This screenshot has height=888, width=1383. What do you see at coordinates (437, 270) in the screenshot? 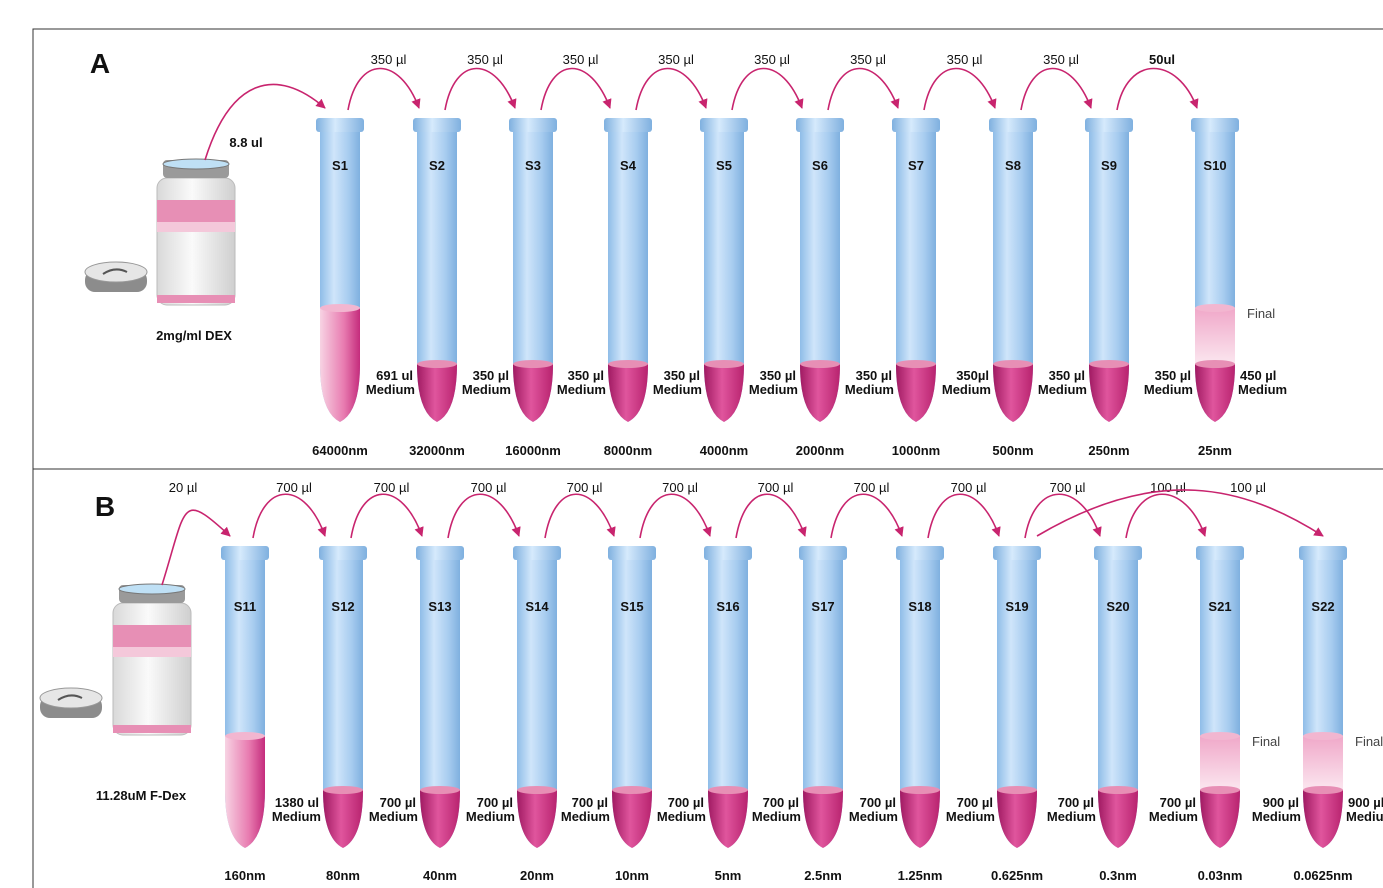
I see `tube-s2` at bounding box center [437, 270].